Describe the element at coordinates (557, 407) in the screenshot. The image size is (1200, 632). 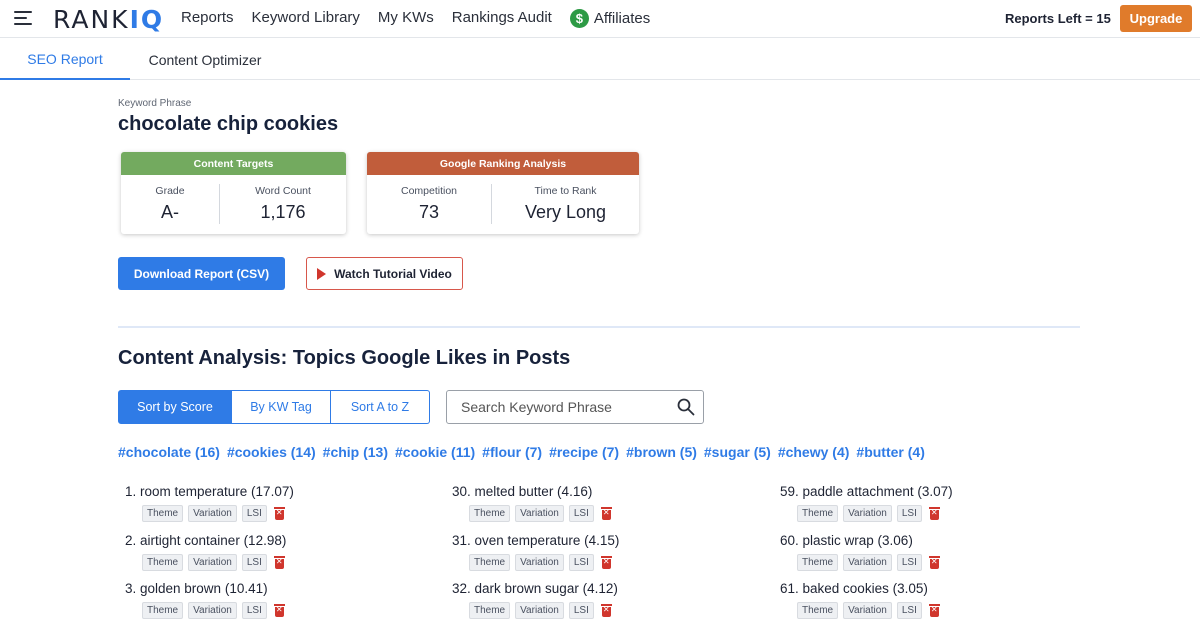
I see `search-input` at that location.